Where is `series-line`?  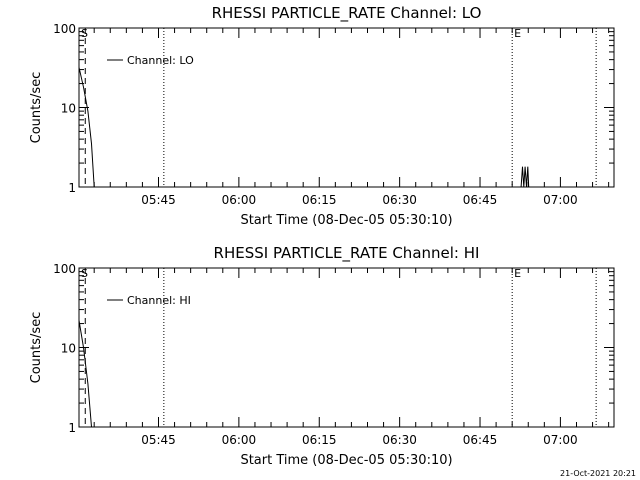 series-line is located at coordinates (85, 374).